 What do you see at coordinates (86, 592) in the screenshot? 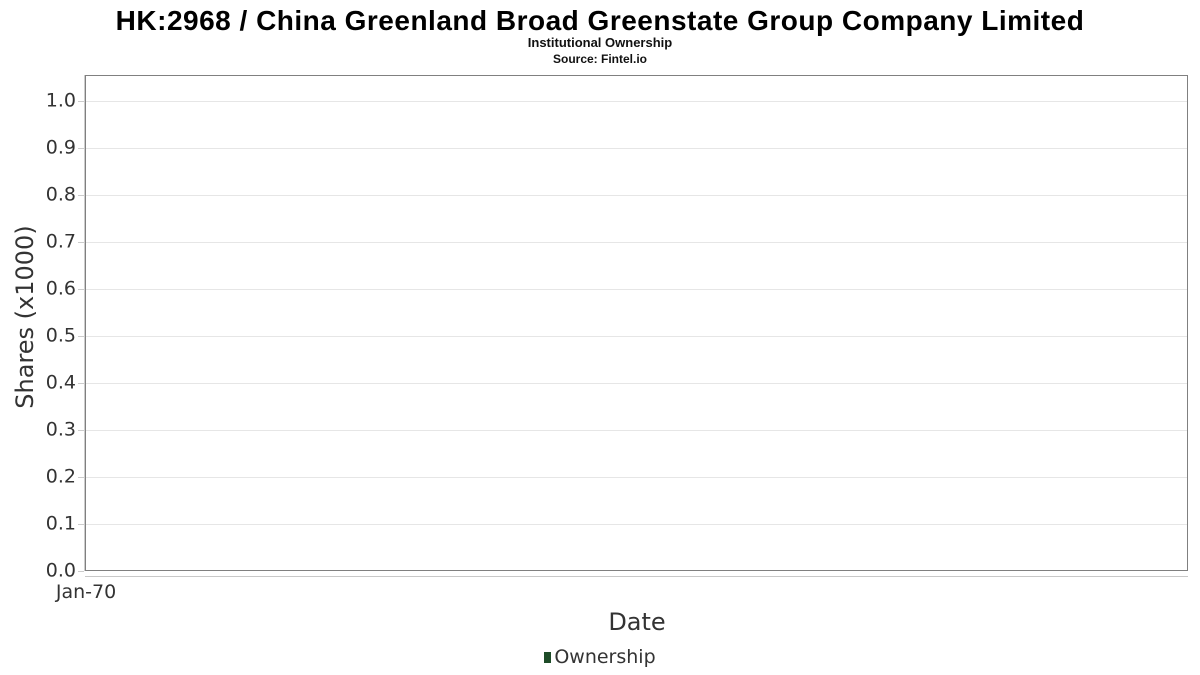
I see `x-axis-tick-label: Jan-70` at bounding box center [86, 592].